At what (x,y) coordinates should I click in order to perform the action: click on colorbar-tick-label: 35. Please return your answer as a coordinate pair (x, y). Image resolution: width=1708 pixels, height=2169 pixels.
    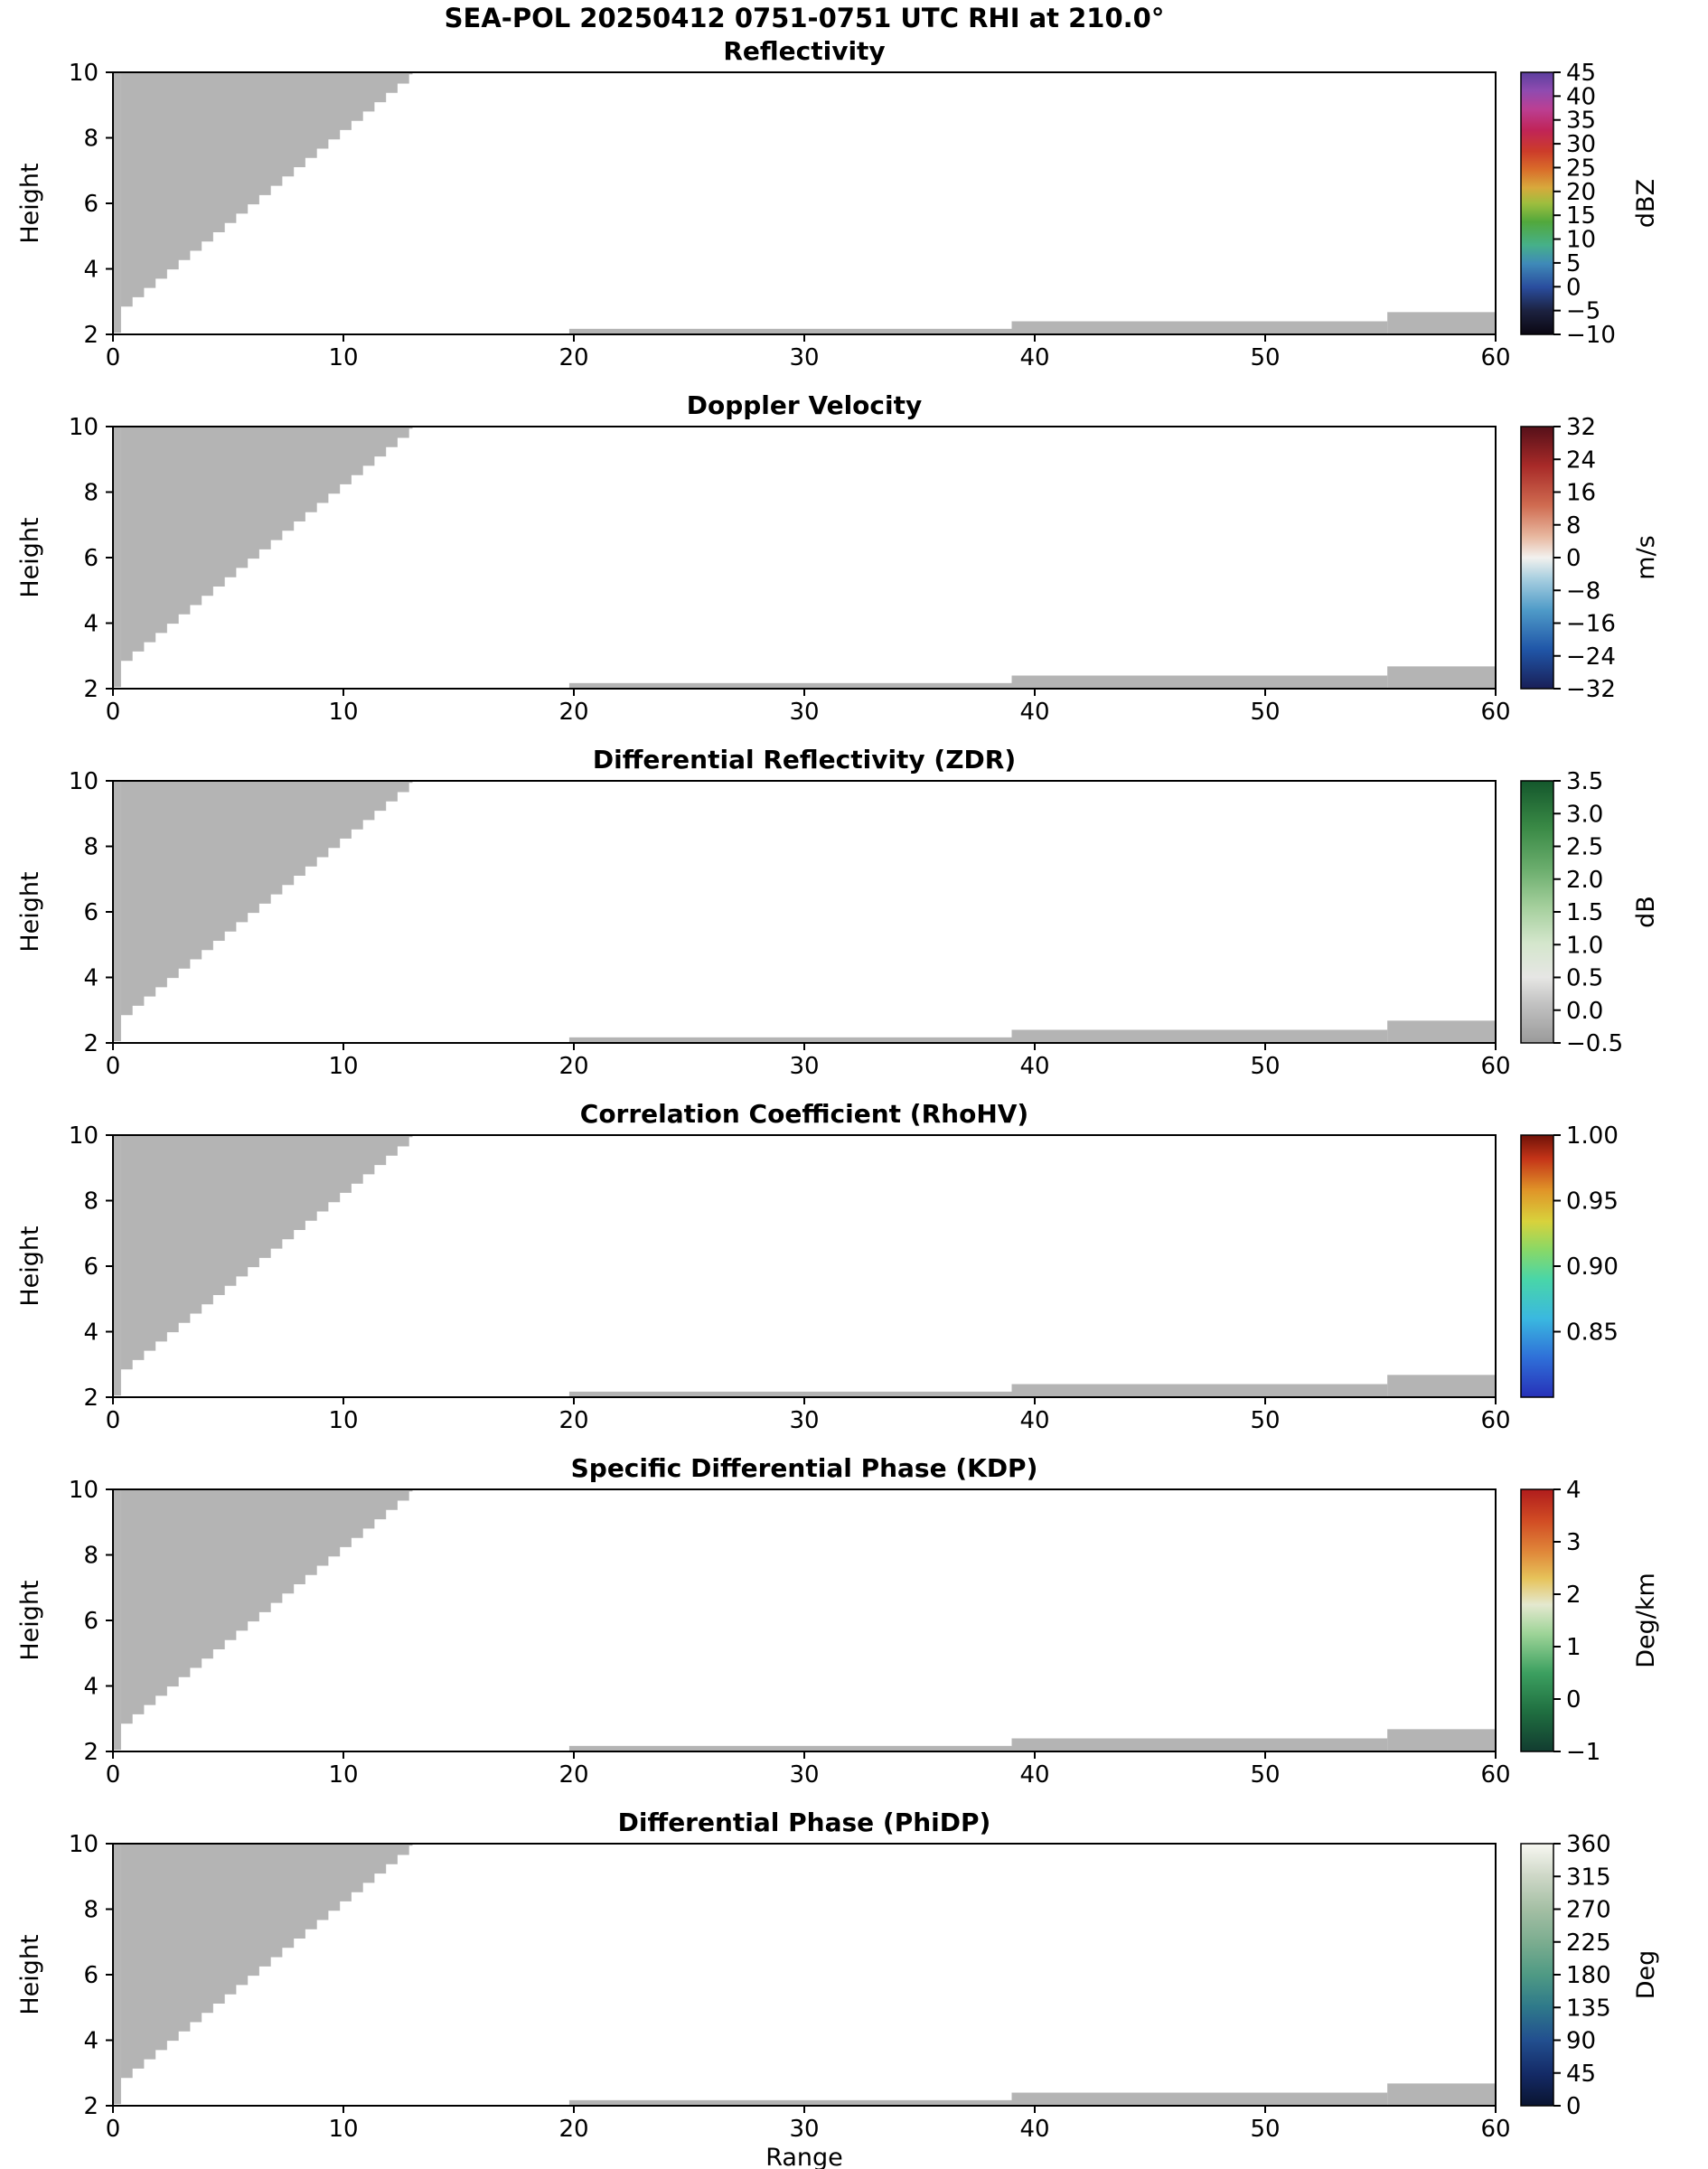
    Looking at the image, I should click on (1581, 122).